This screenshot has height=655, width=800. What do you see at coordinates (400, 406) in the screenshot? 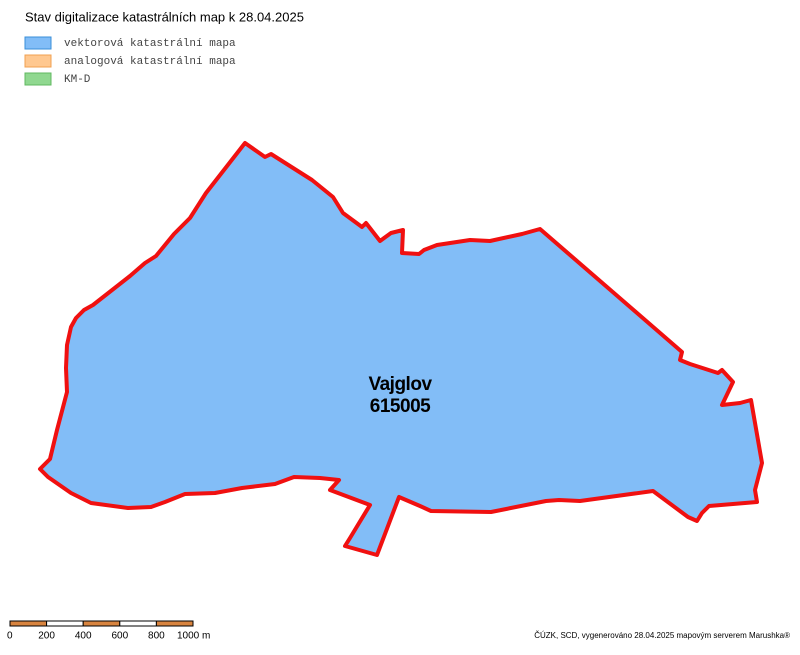
I see `area-code: 615005` at bounding box center [400, 406].